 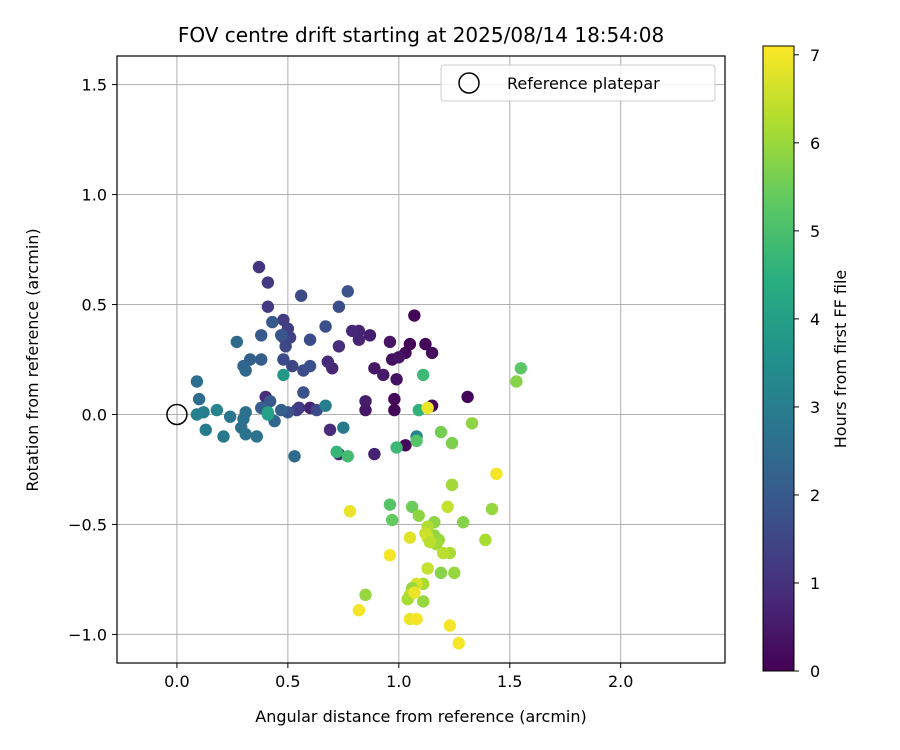 What do you see at coordinates (420, 716) in the screenshot?
I see `x-axis-label: Angular distance from reference (arcmin)` at bounding box center [420, 716].